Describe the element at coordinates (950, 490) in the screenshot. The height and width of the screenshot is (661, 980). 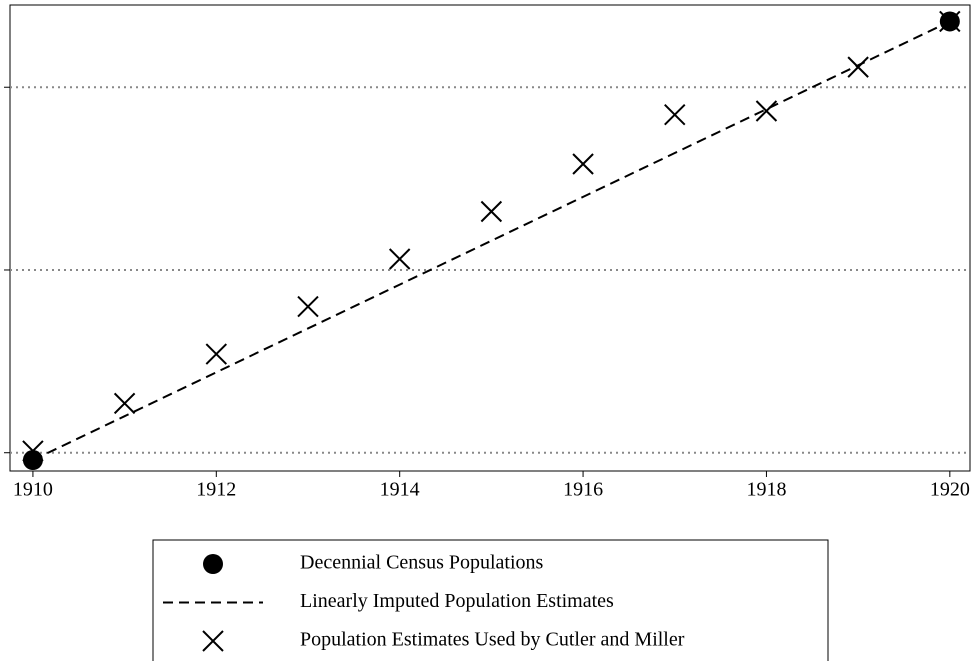
I see `x-tick-label: 1920` at that location.